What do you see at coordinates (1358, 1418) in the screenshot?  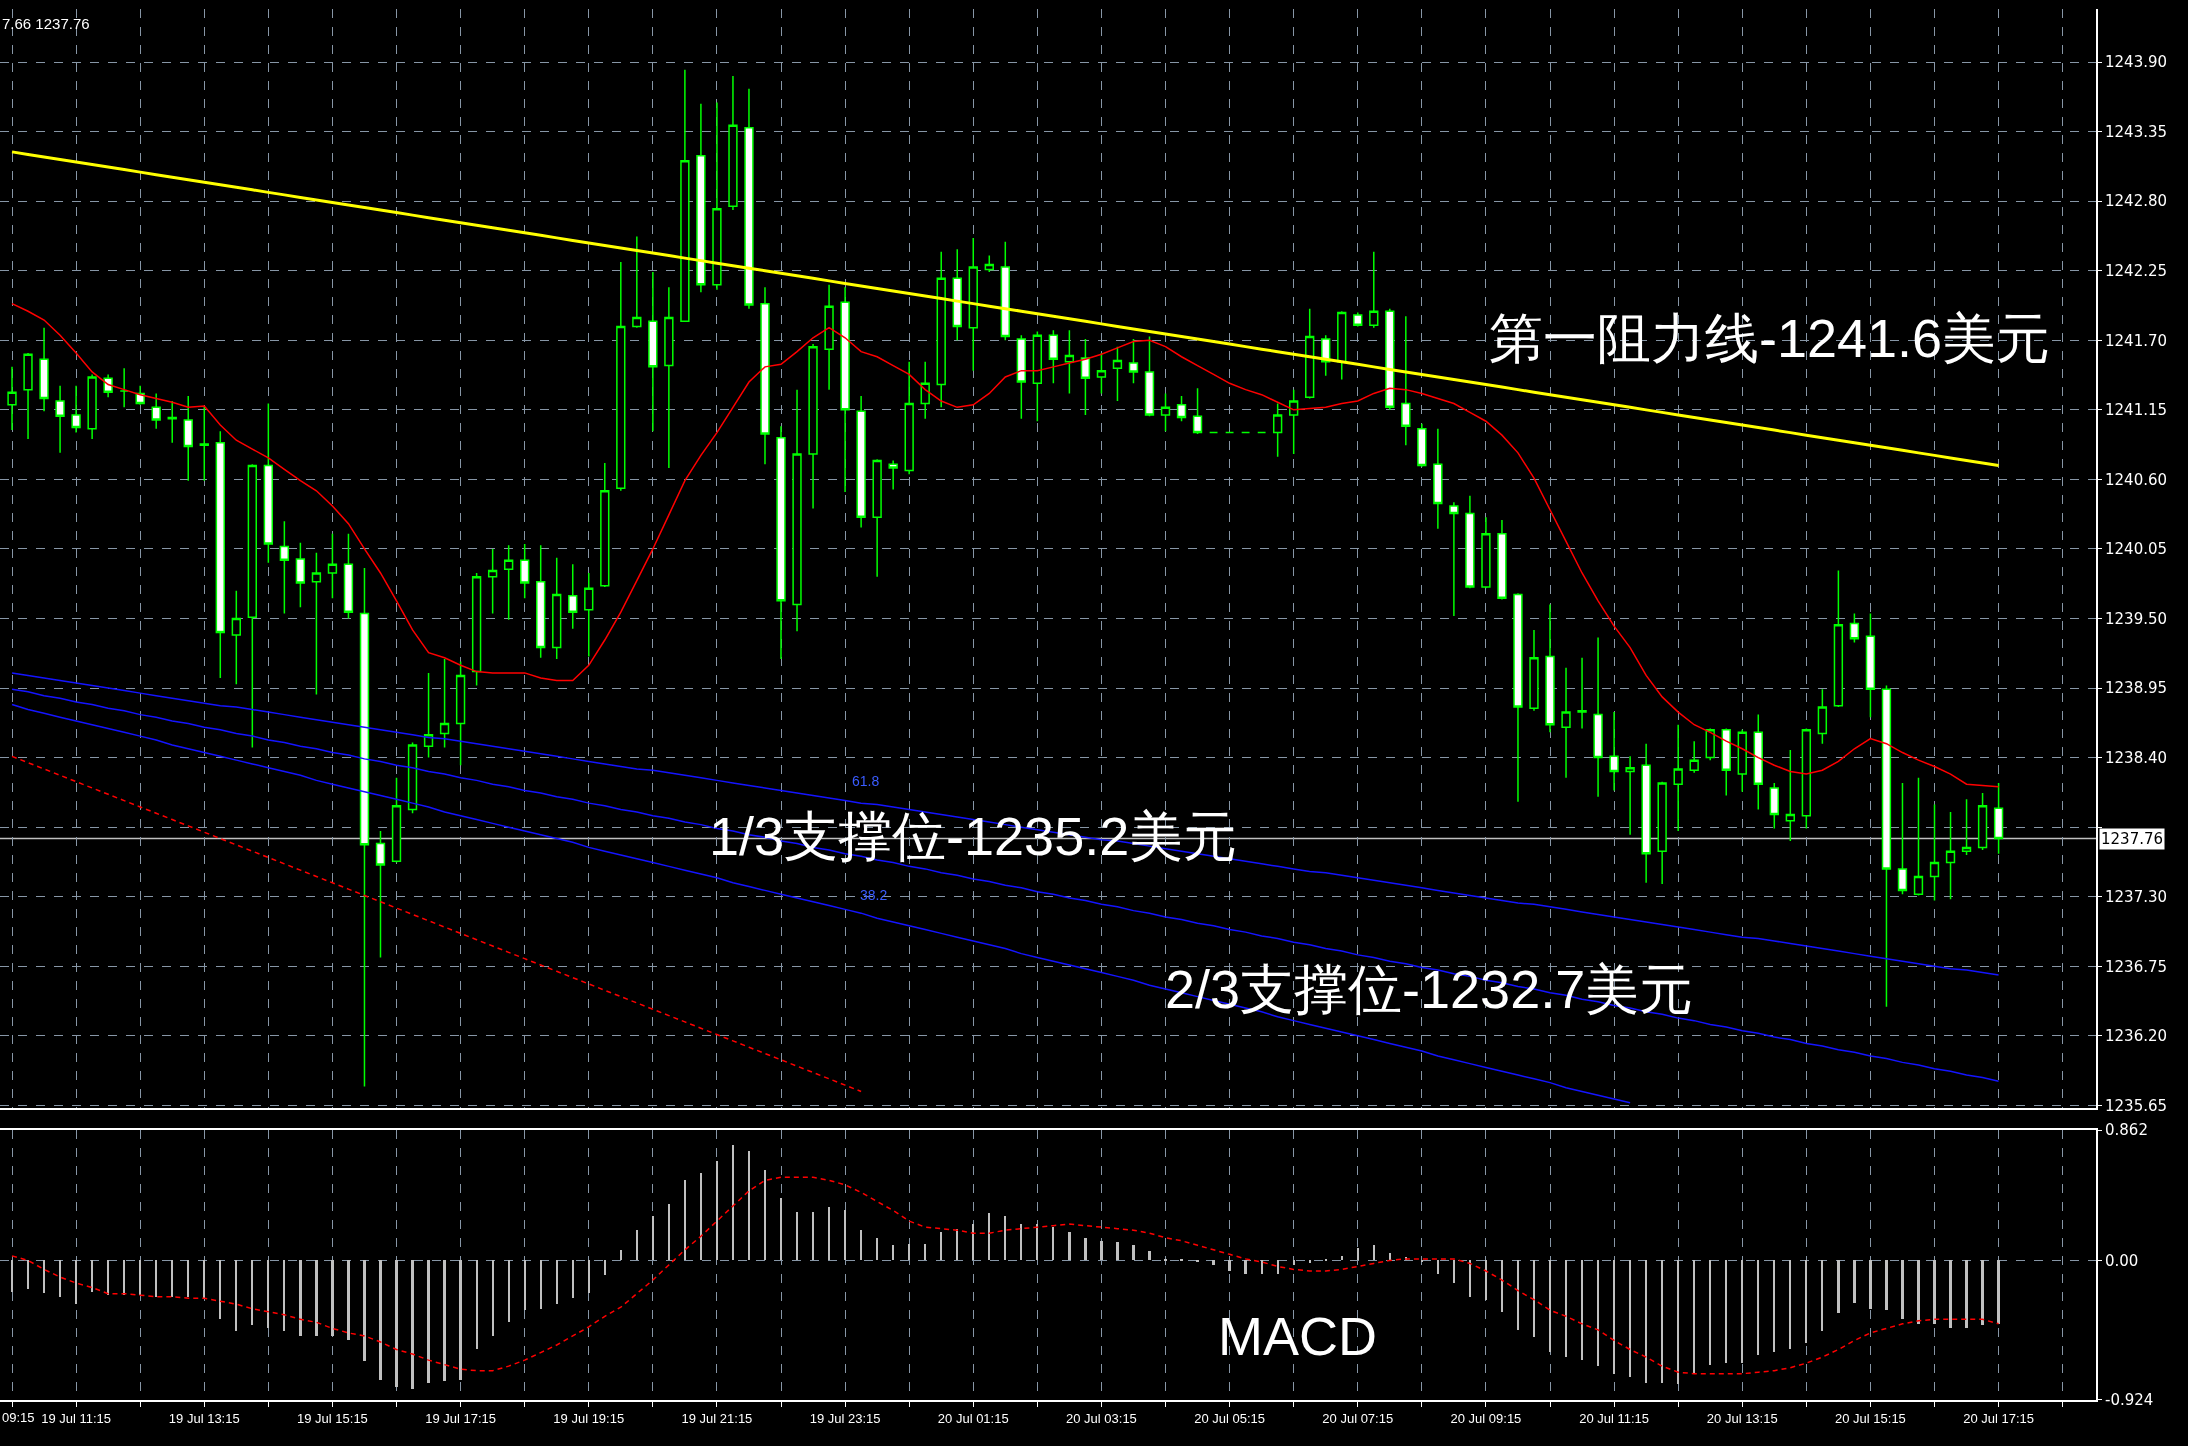 I see `x-tick-label: 20 Jul 07:15` at bounding box center [1358, 1418].